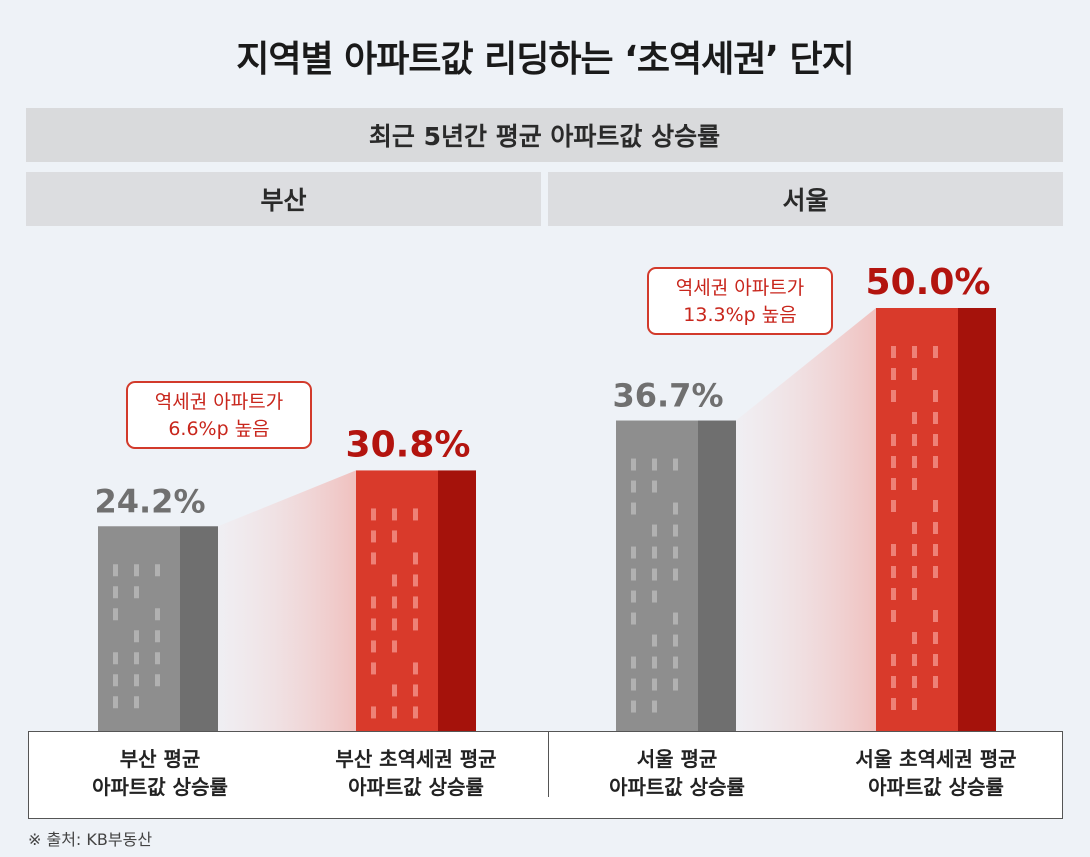  Describe the element at coordinates (936, 773) in the screenshot. I see `category-label-seoul-premium: 서울 초역세권 평균 아파트값 상승률` at that location.